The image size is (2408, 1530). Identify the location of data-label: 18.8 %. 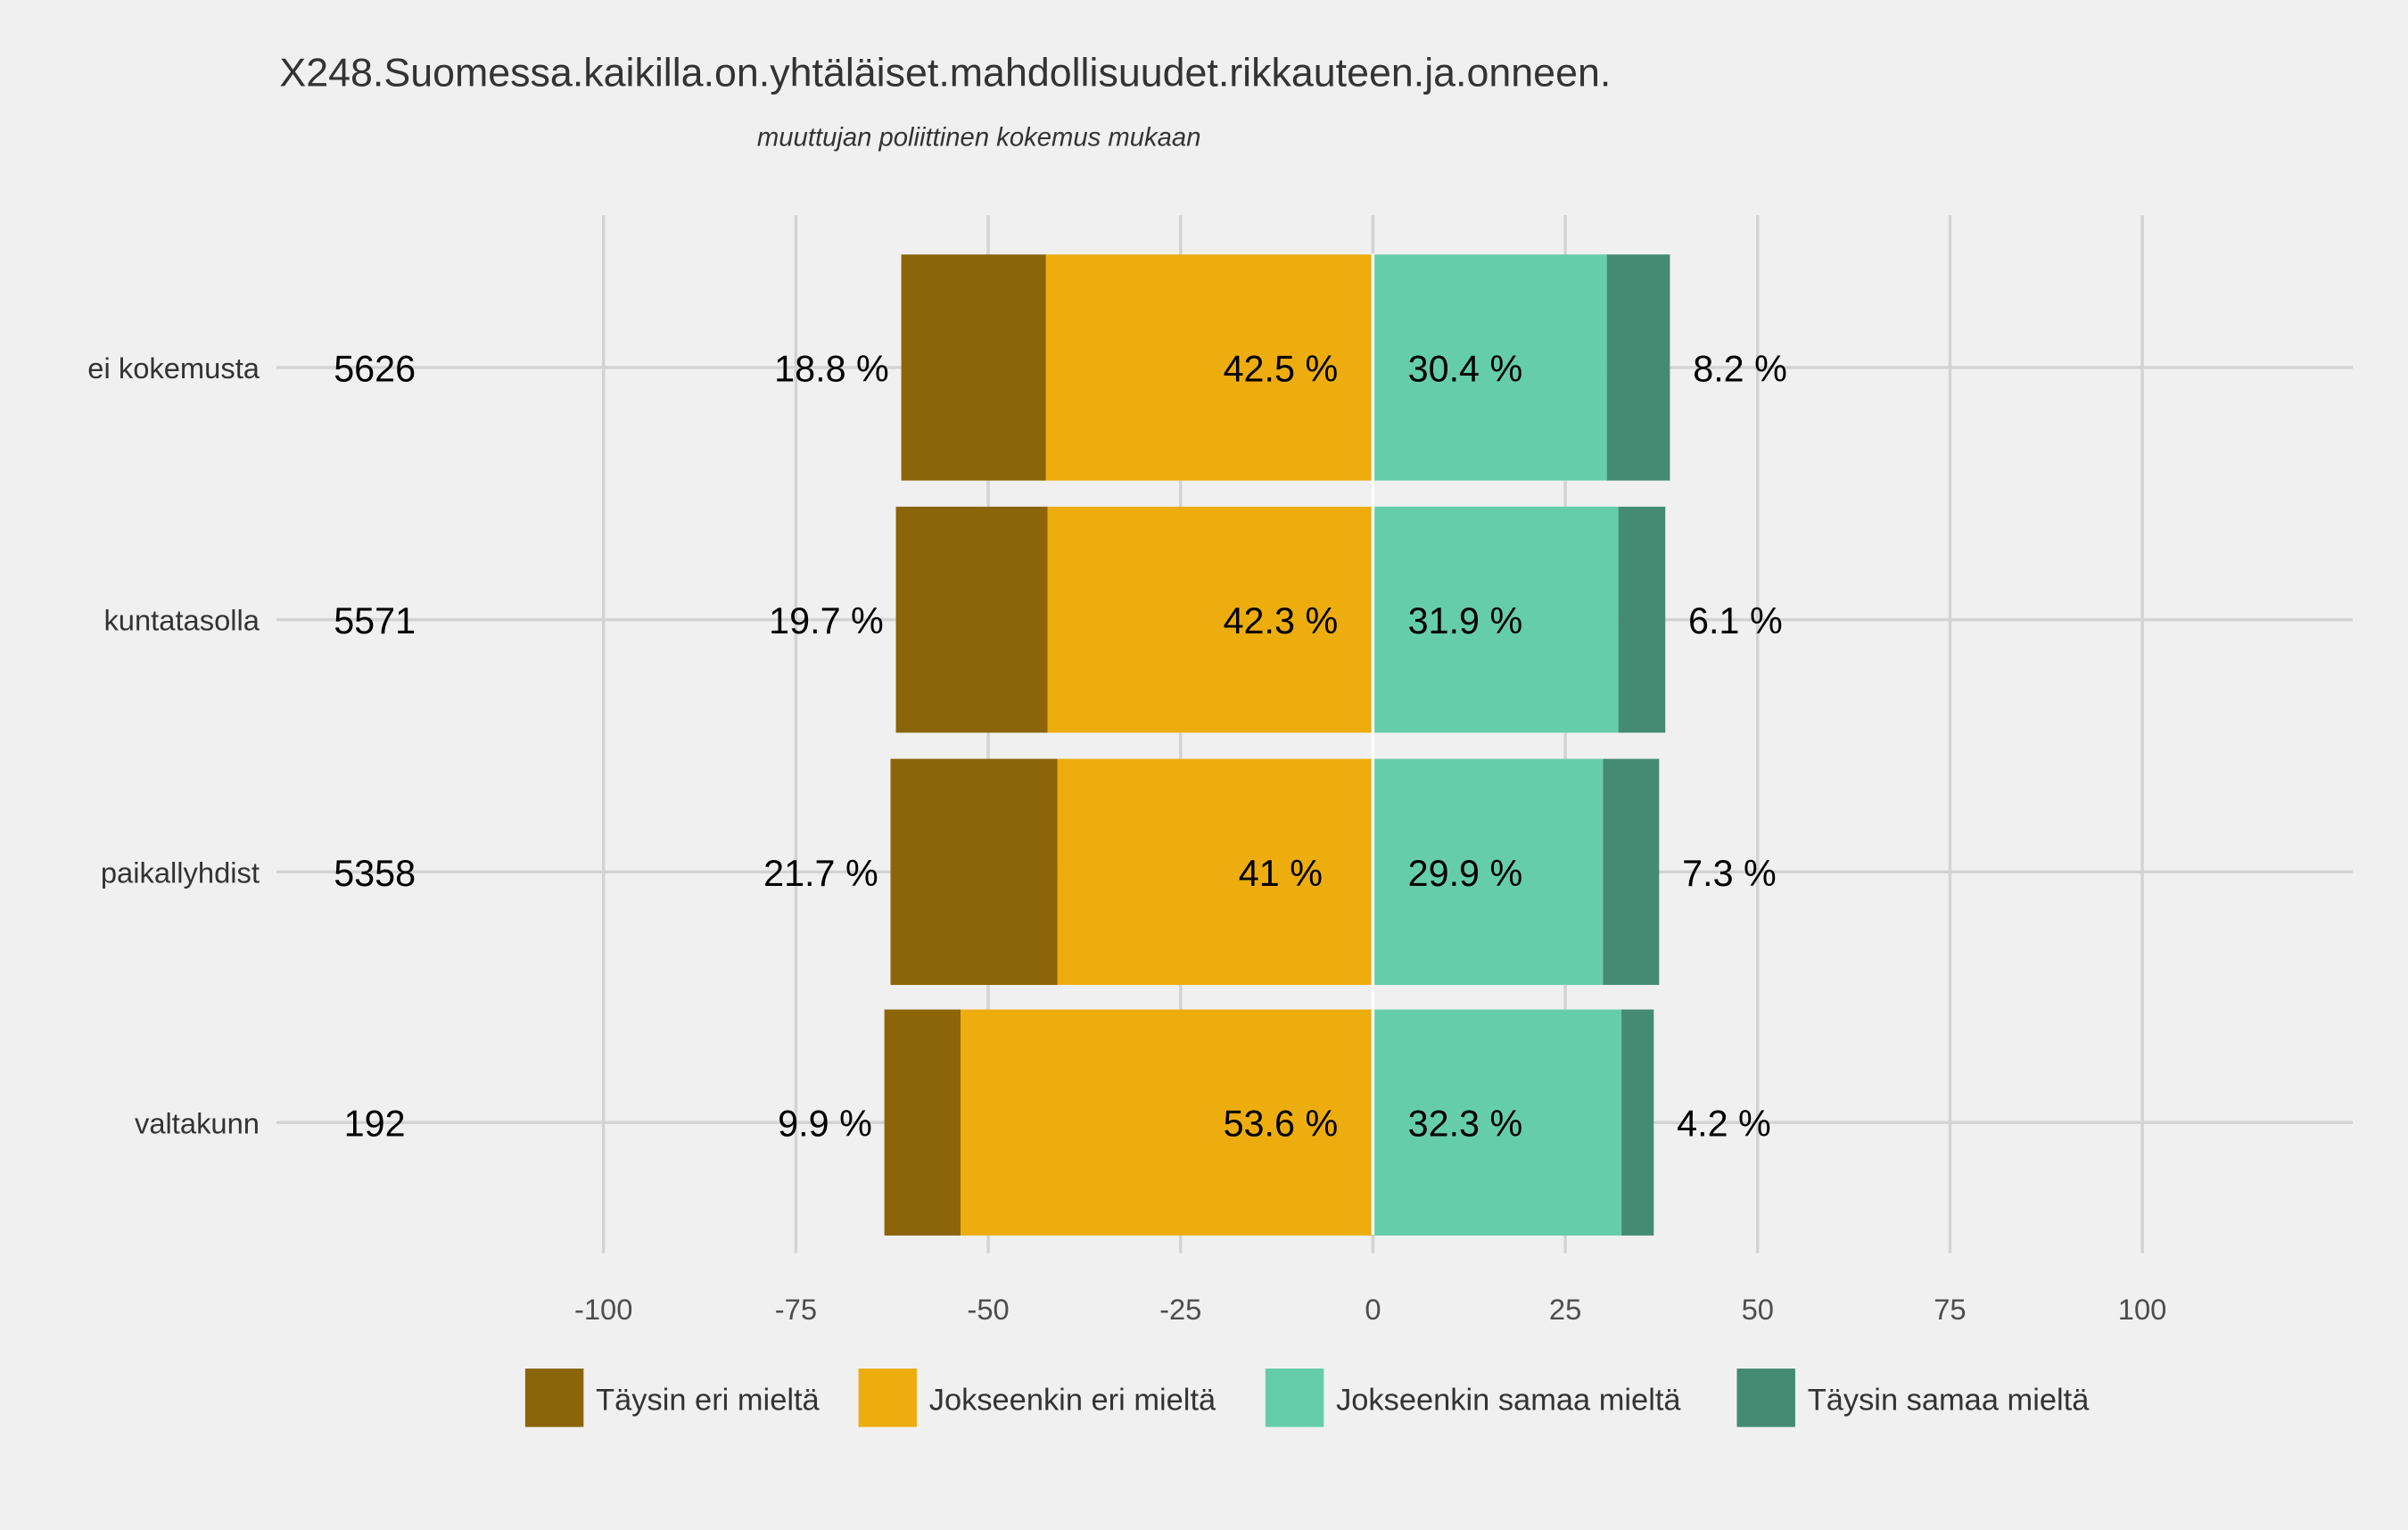
(831, 369).